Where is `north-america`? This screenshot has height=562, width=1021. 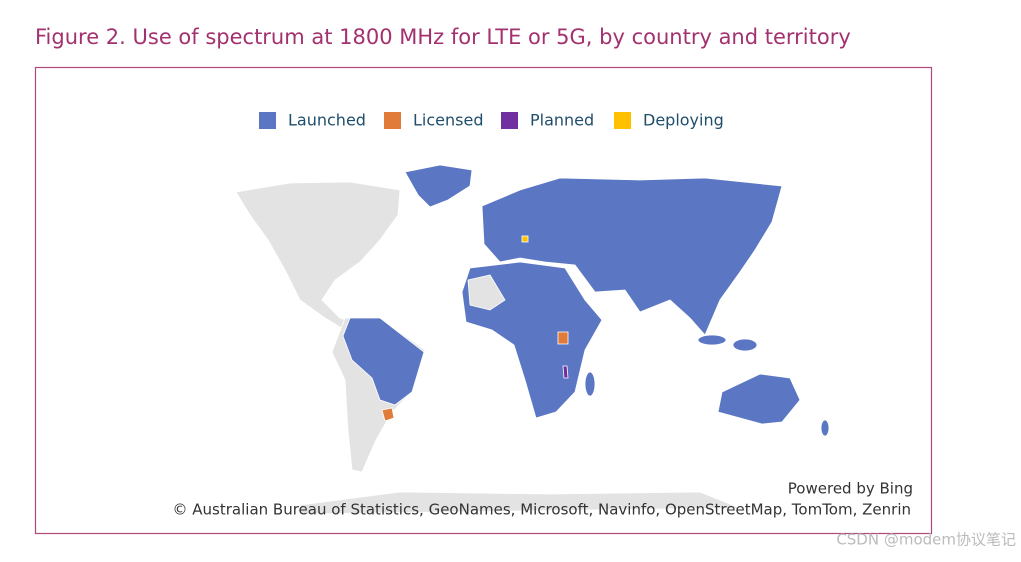 north-america is located at coordinates (318, 256).